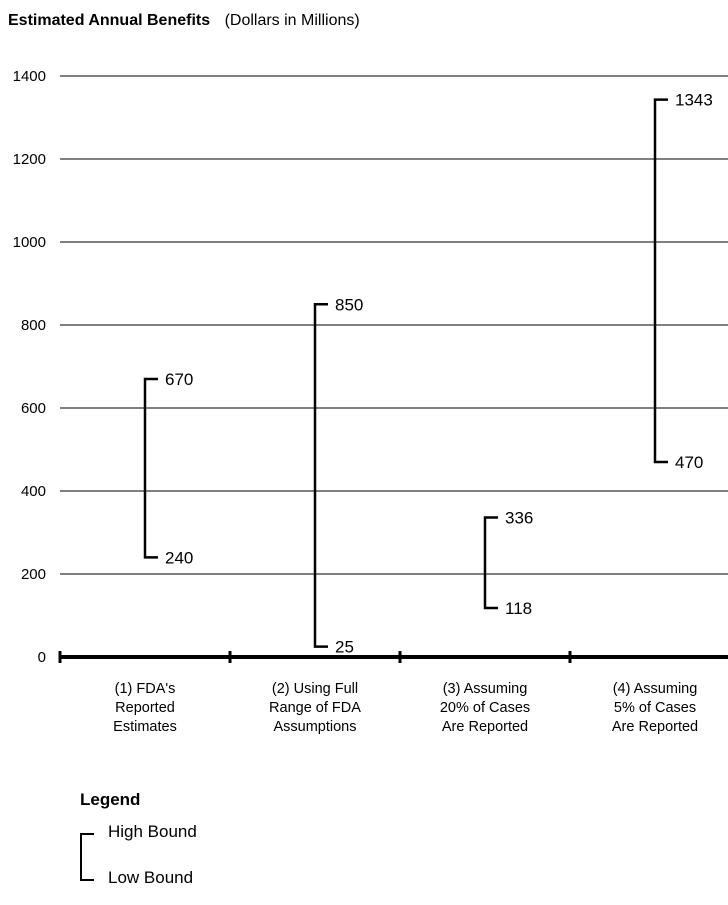  Describe the element at coordinates (655, 689) in the screenshot. I see `category-label-4-line-1: (4) Assuming` at that location.